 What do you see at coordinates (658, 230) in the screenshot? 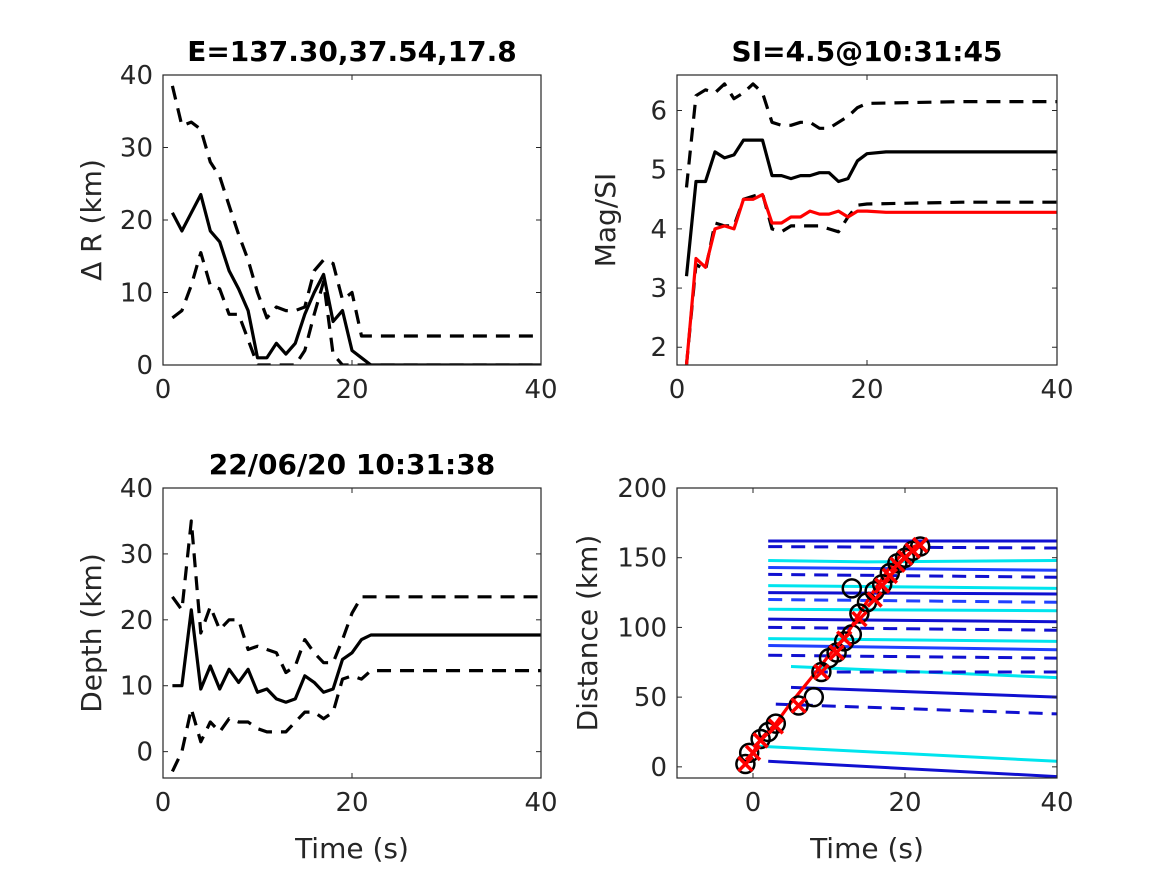
I see `y-tick-label: 4` at bounding box center [658, 230].